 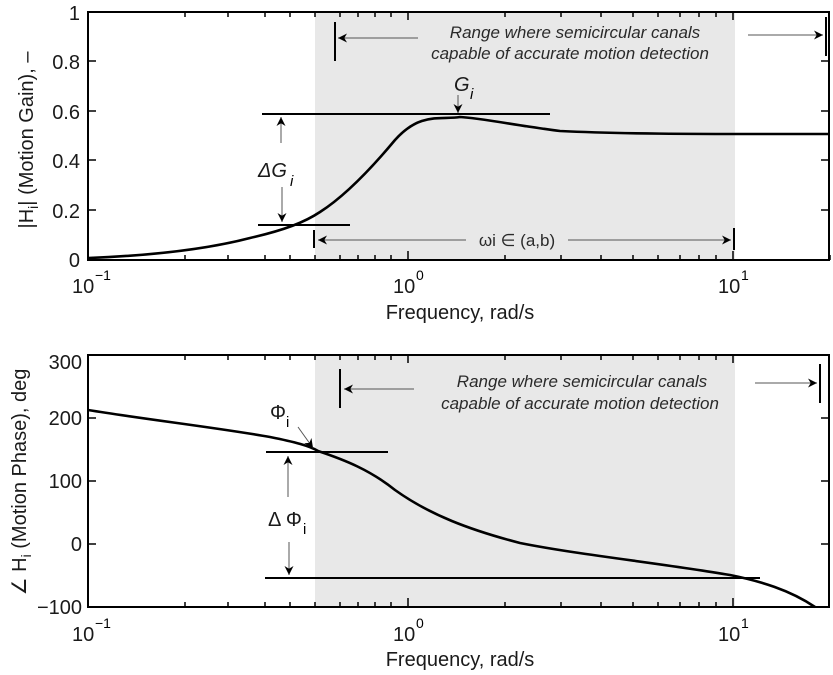 I want to click on gain-ytick-0: 0, so click(x=74, y=261).